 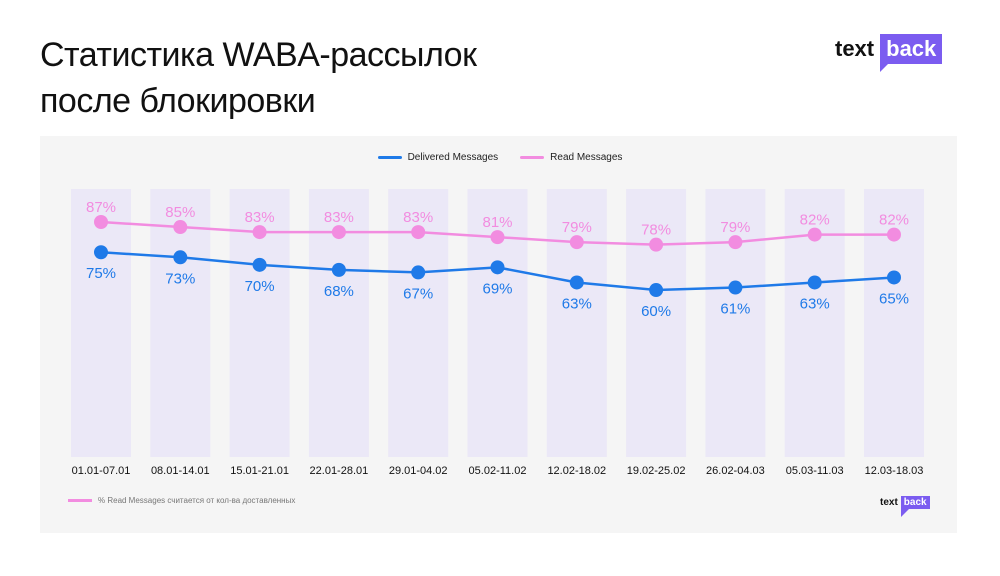 What do you see at coordinates (339, 471) in the screenshot?
I see `x-tick-label: 22.01-28.01` at bounding box center [339, 471].